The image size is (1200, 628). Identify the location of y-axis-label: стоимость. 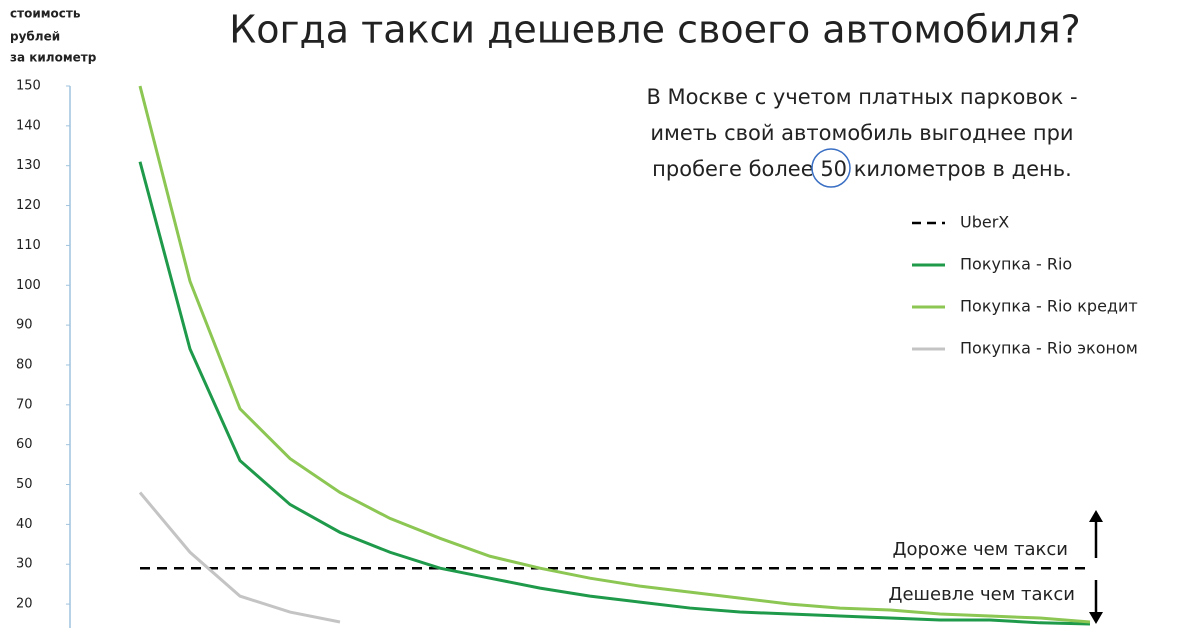
(45, 14).